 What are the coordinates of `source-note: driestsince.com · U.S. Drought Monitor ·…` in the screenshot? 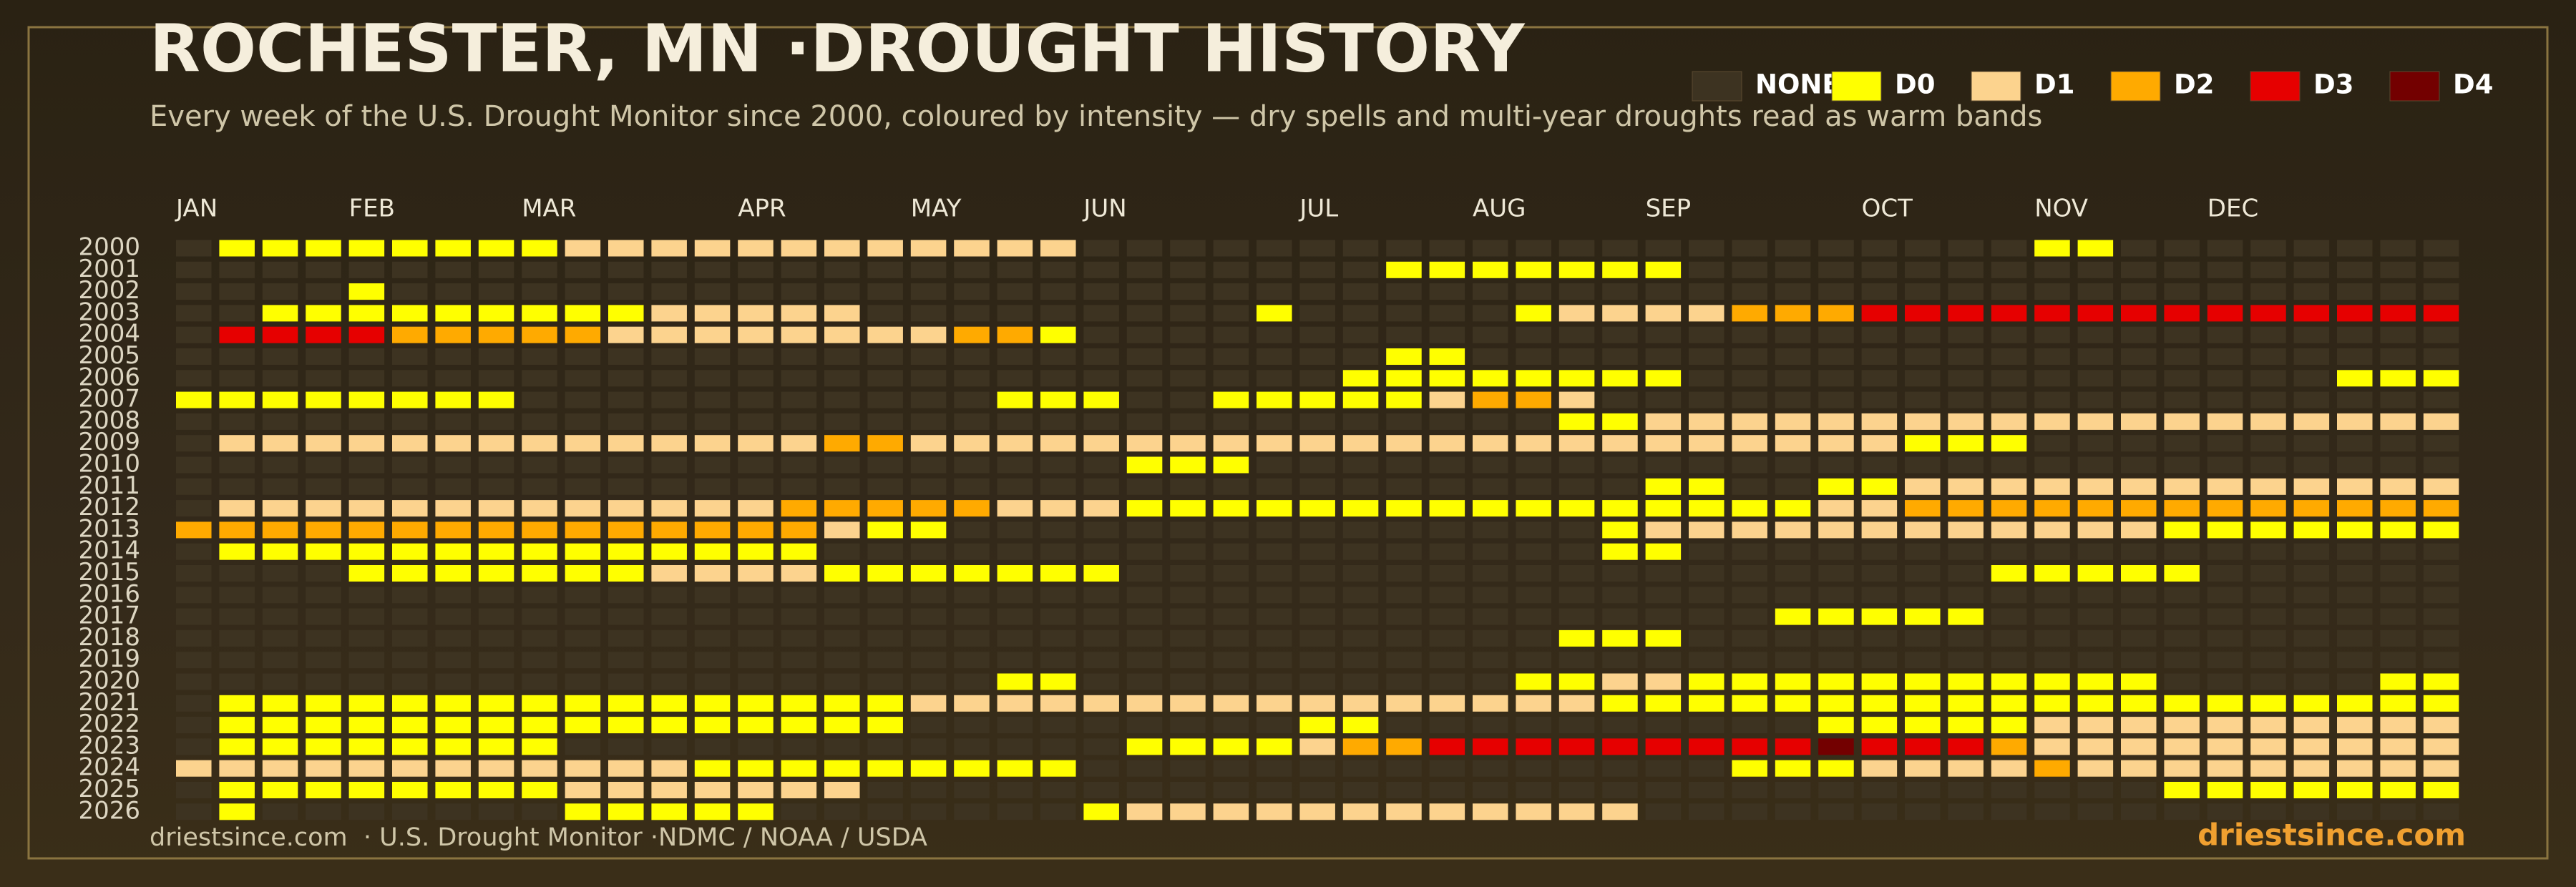 It's located at (538, 837).